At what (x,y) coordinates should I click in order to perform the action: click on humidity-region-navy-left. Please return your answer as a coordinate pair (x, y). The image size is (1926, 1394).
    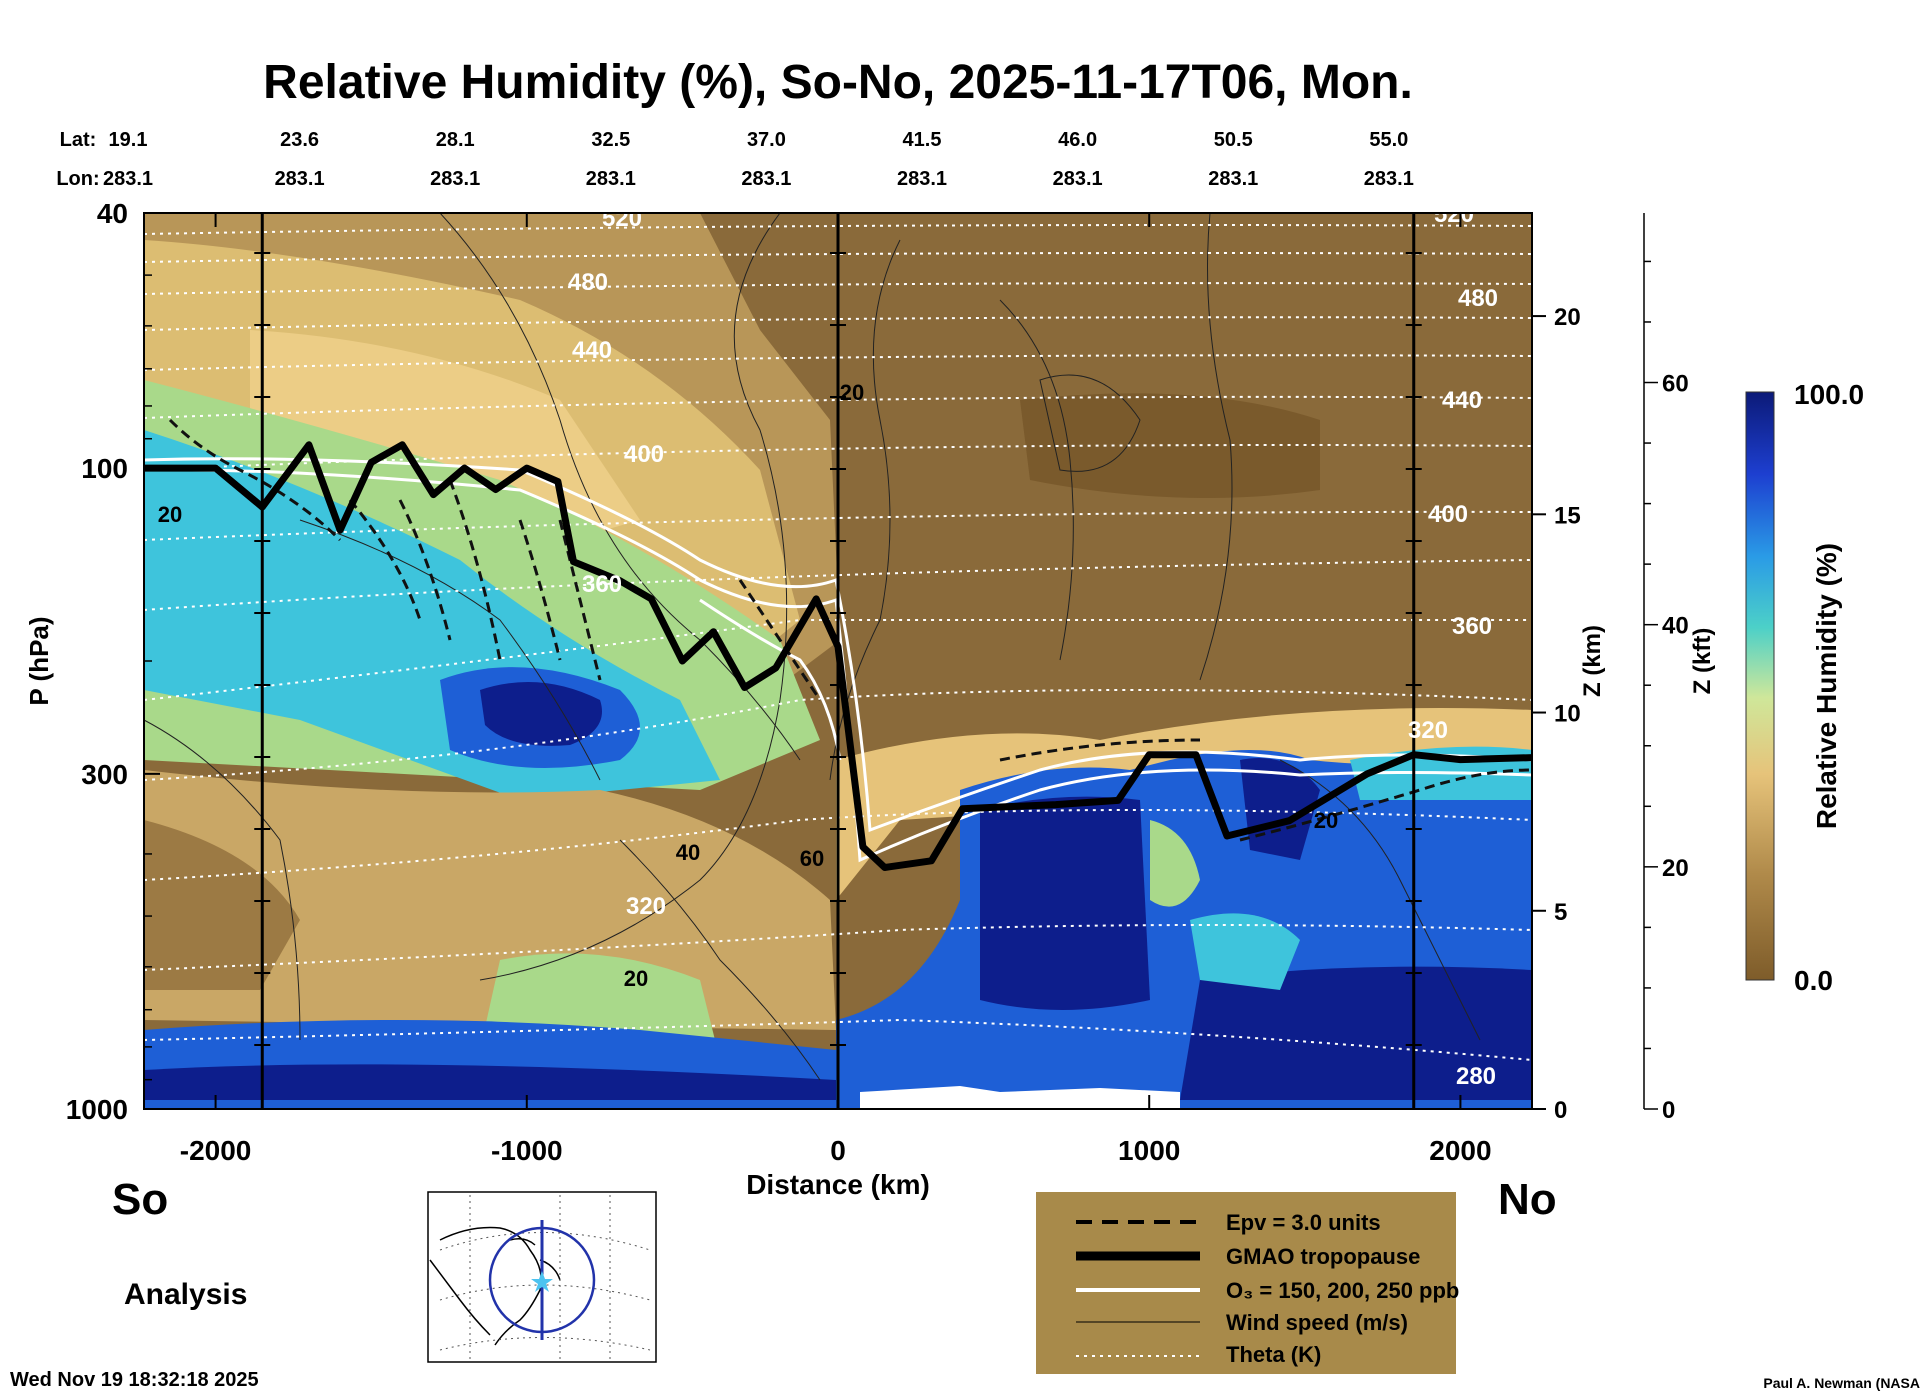
    Looking at the image, I should click on (541, 714).